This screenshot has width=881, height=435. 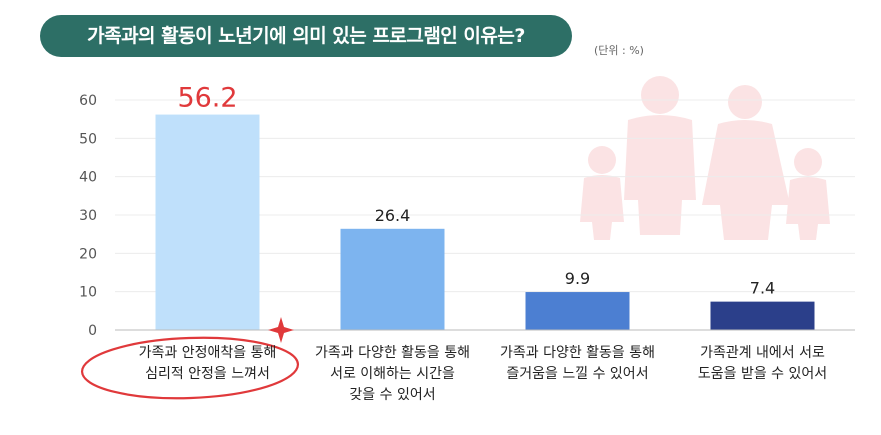 What do you see at coordinates (705, 158) in the screenshot?
I see `family-silhouette-icon` at bounding box center [705, 158].